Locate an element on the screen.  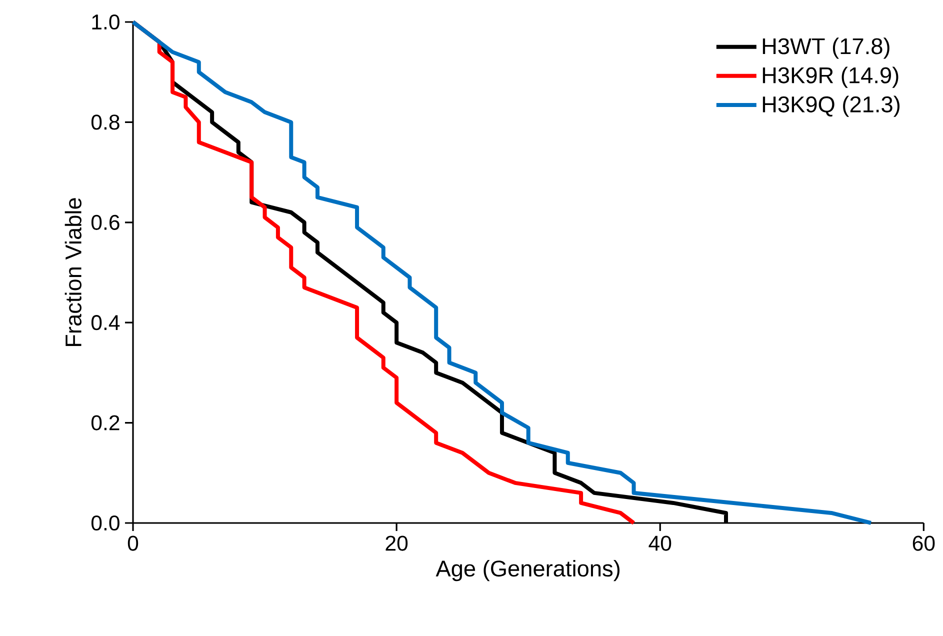
y-tick-label: 0.6 is located at coordinates (105, 222).